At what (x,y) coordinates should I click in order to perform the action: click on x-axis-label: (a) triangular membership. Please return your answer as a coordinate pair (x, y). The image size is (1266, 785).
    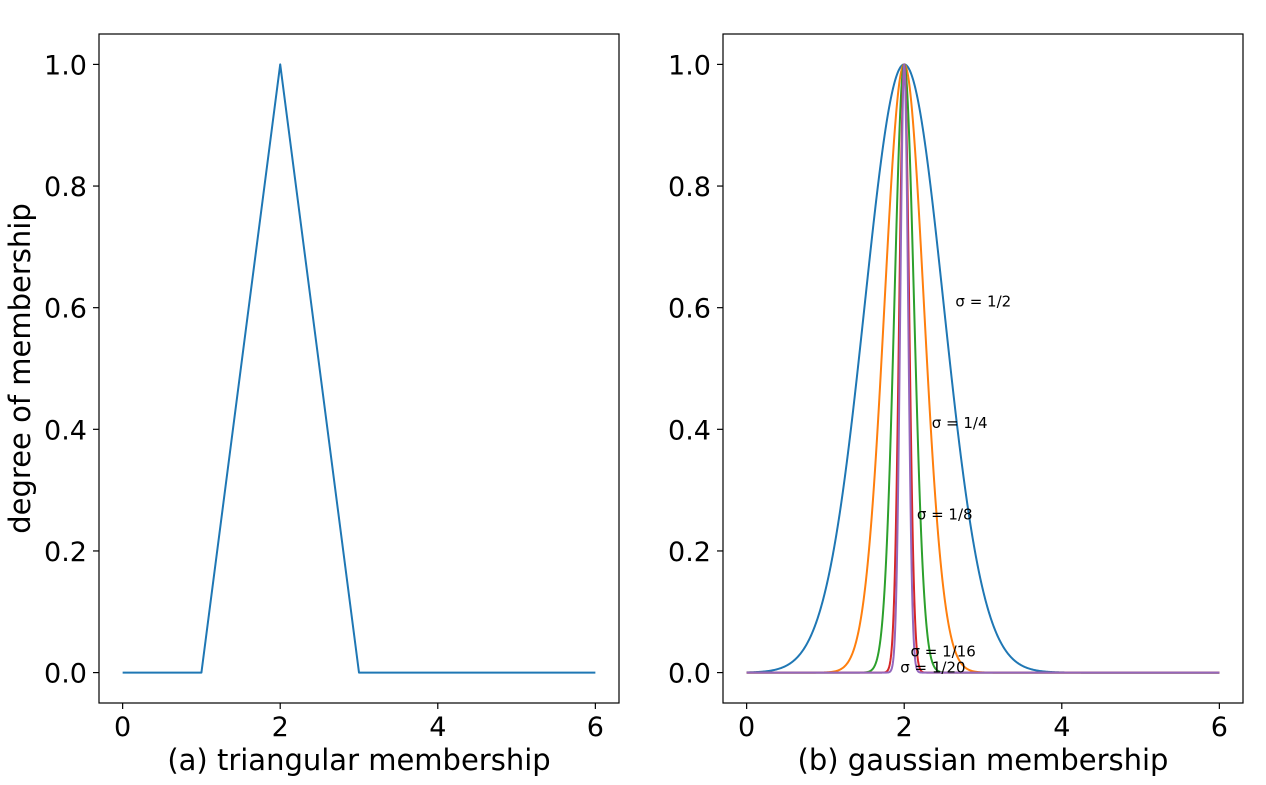
    Looking at the image, I should click on (358, 760).